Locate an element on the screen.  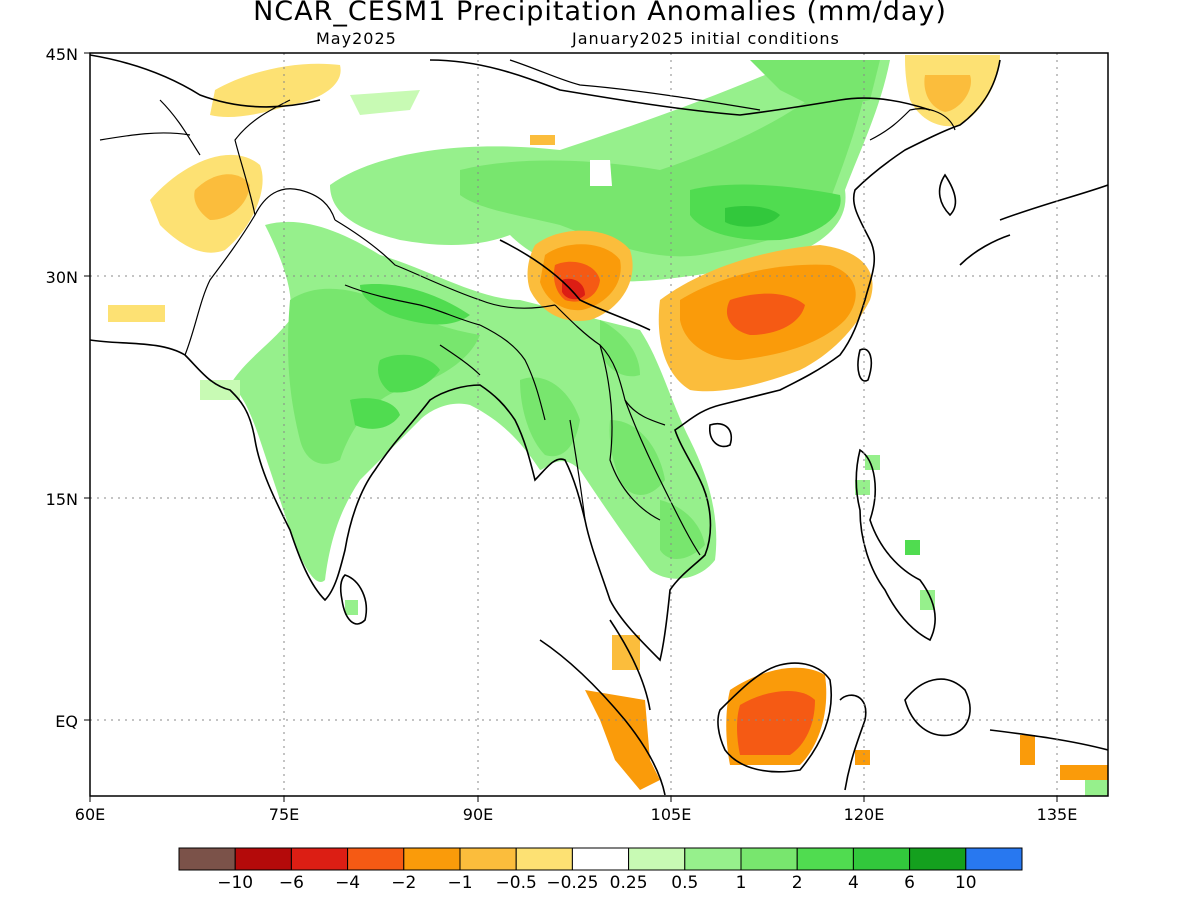
lon-label-60e: 60E is located at coordinates (90, 814).